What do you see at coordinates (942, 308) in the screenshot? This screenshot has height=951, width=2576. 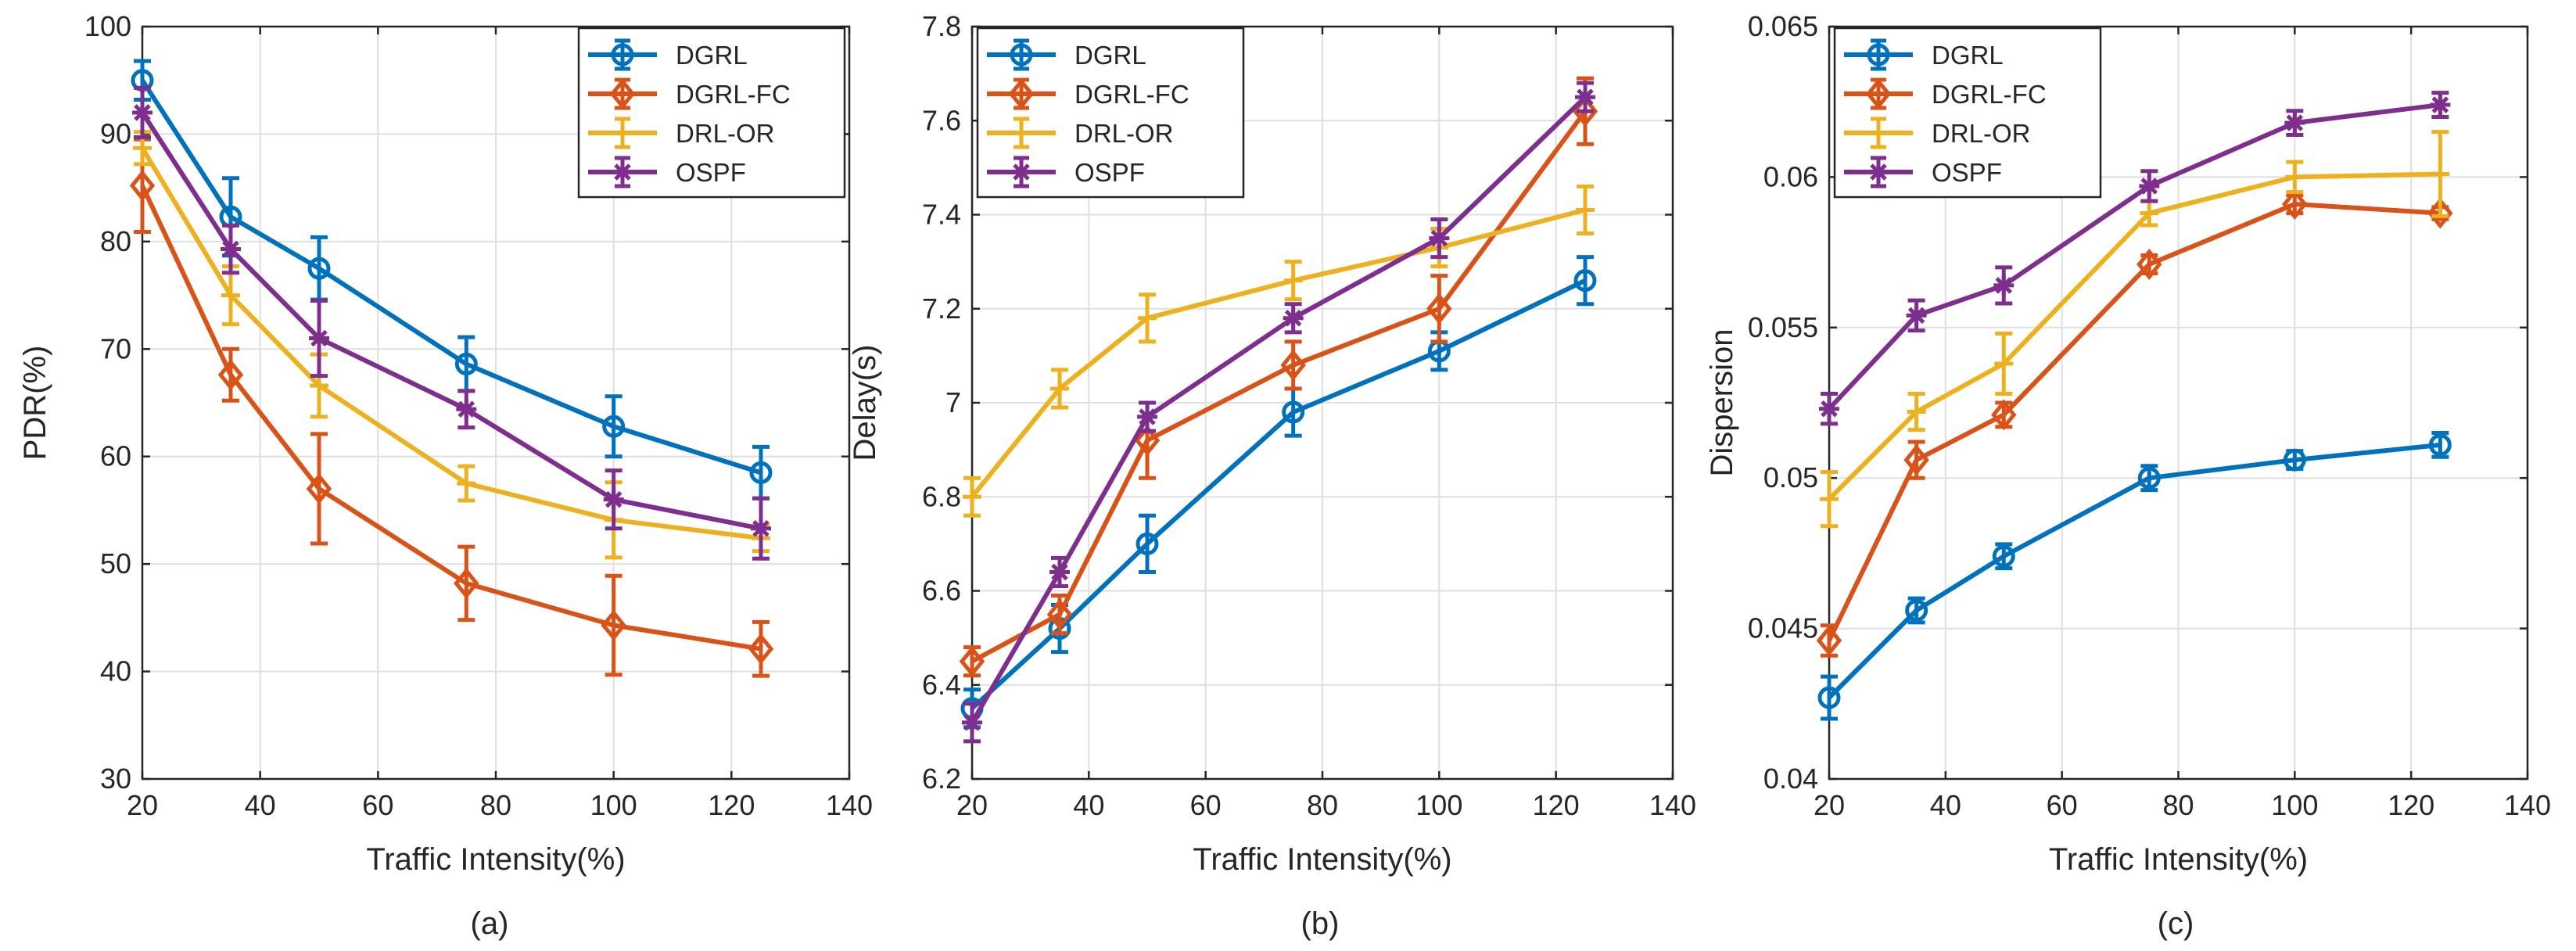 I see `y-tick-label: 7.2` at bounding box center [942, 308].